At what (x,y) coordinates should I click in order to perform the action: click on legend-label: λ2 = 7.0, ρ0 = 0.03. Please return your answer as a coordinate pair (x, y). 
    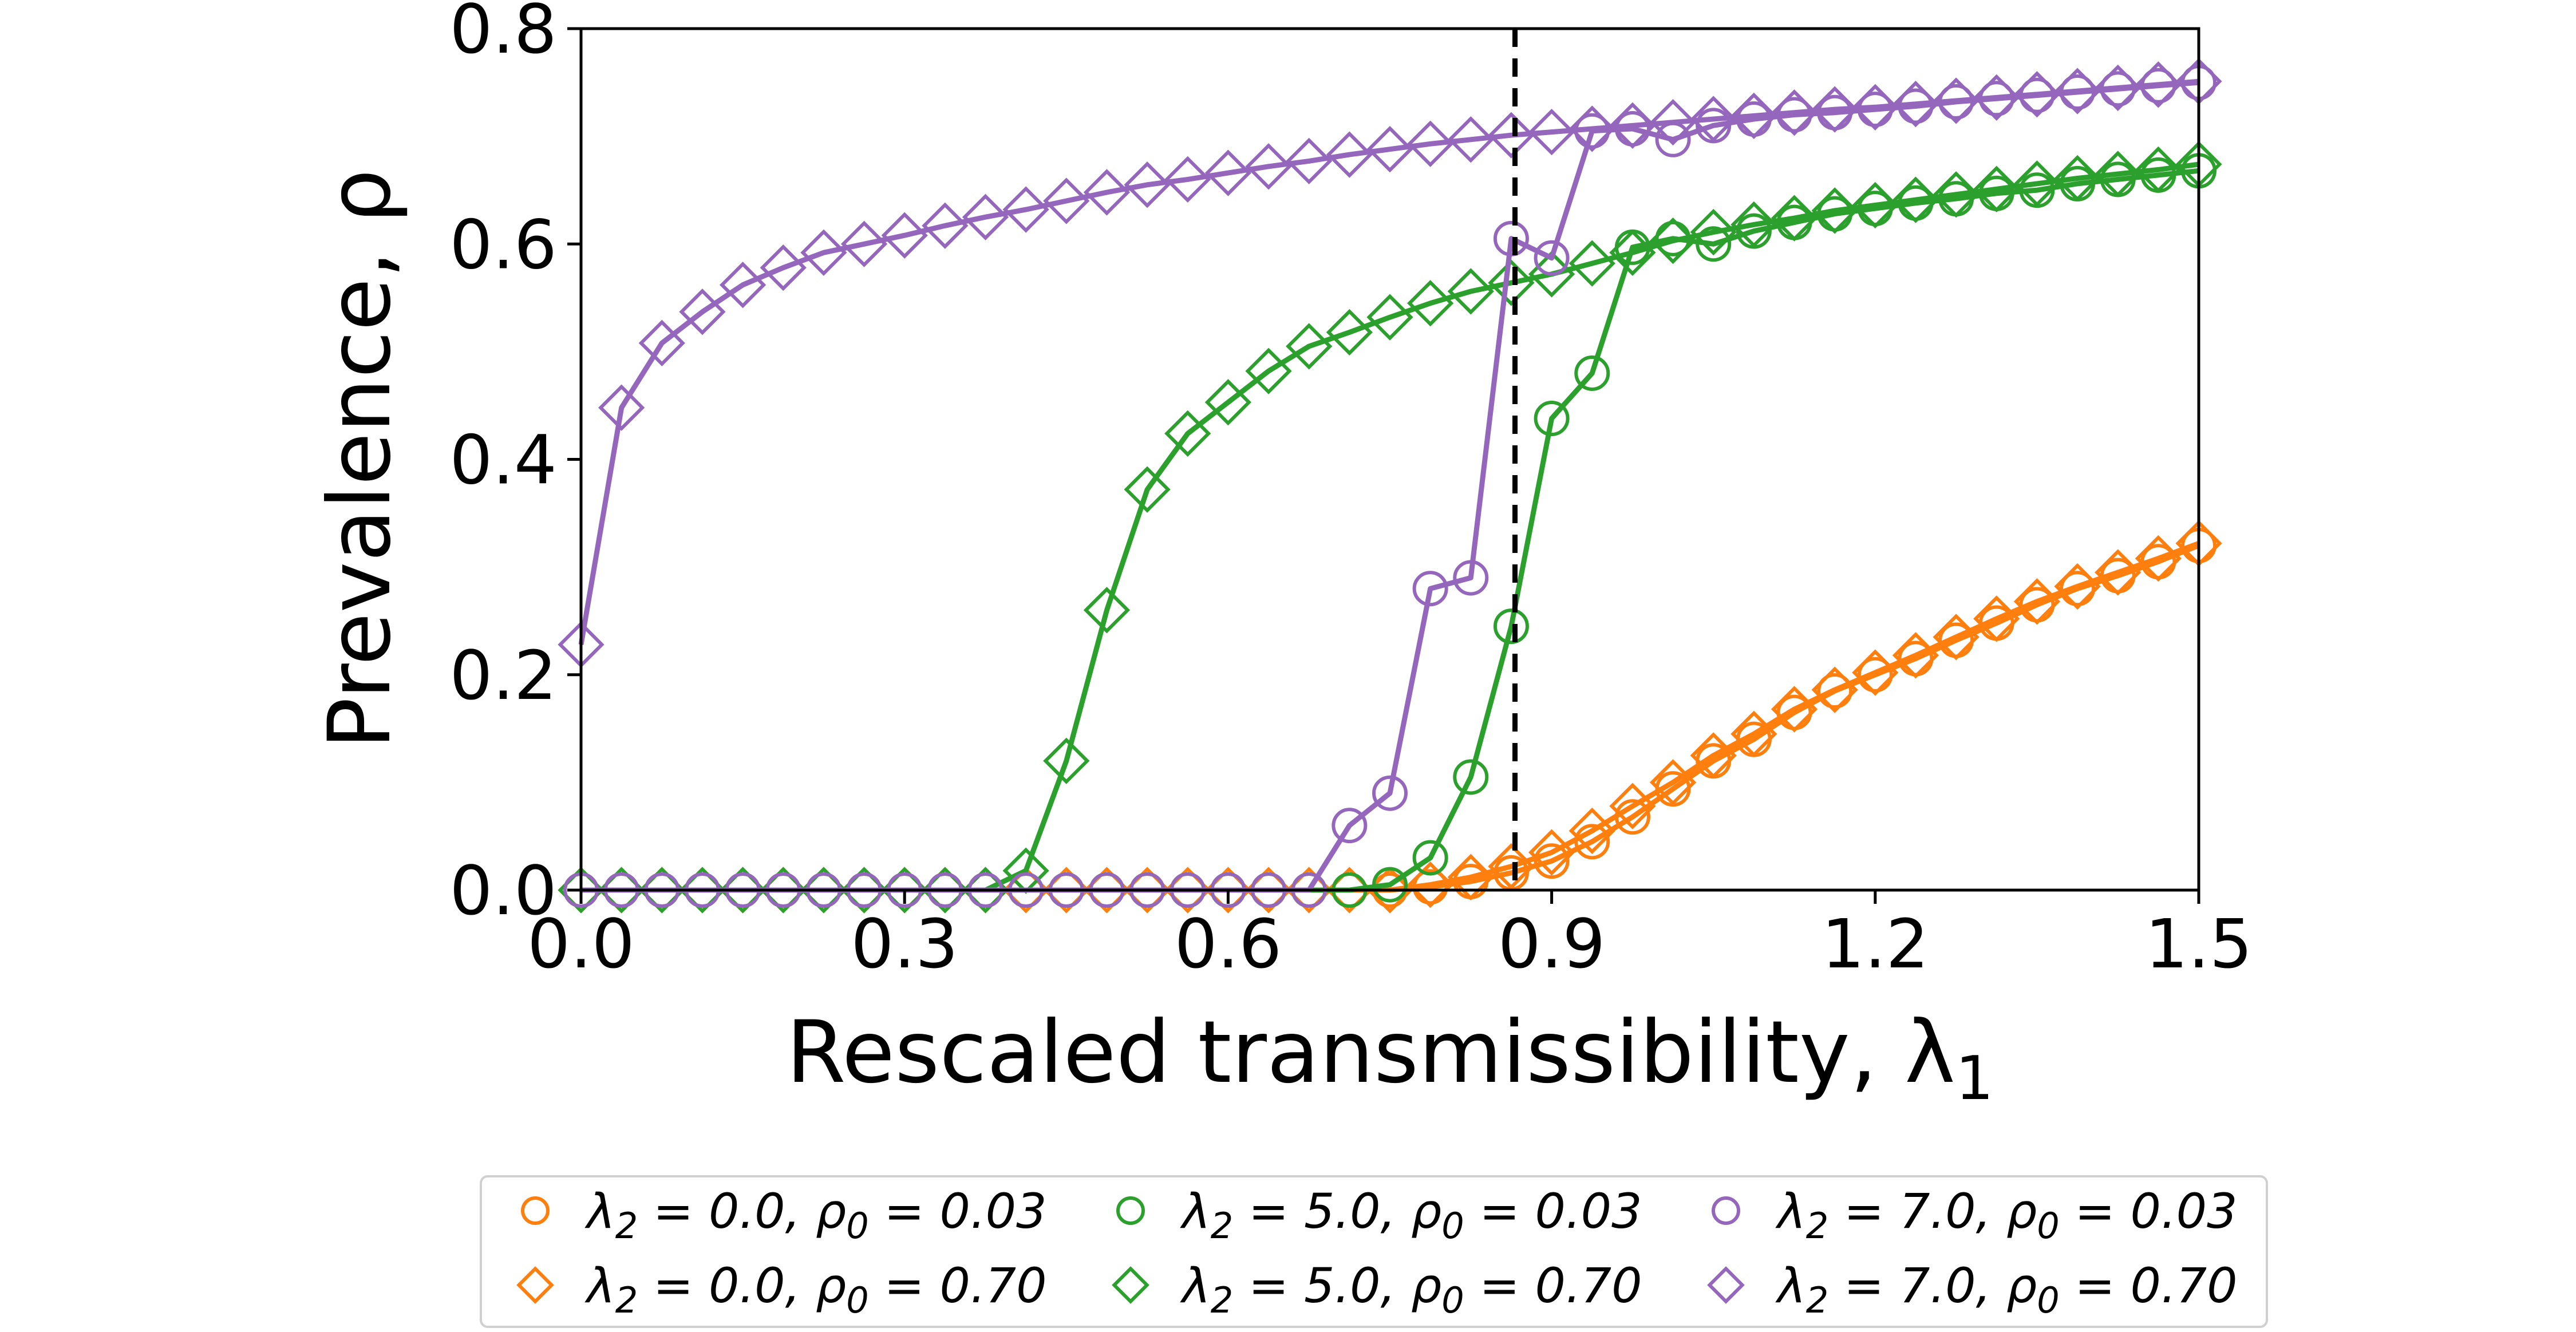
    Looking at the image, I should click on (2006, 1215).